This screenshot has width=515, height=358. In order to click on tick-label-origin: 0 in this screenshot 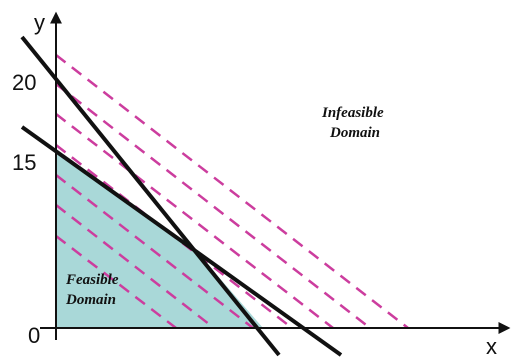, I will do `click(34, 335)`.